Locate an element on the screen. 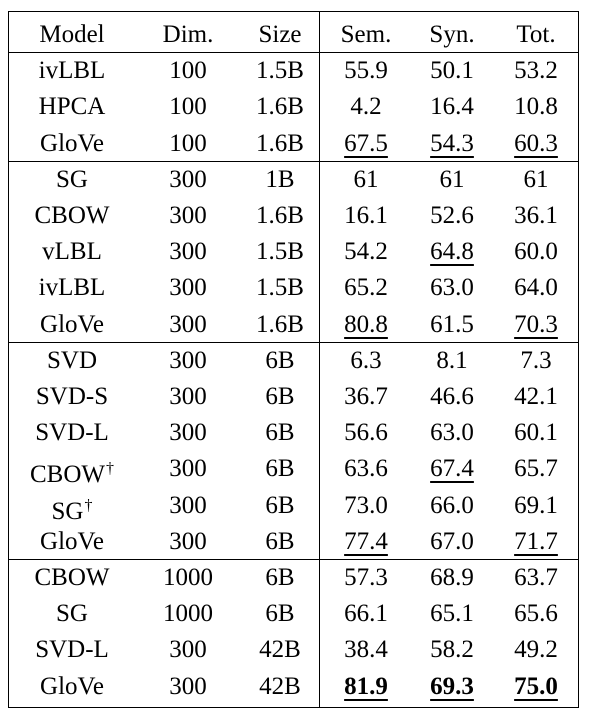 The width and height of the screenshot is (596, 728). table-row: vLBL 300 1.5B 54.2 64.8 60.0 is located at coordinates (293, 252).